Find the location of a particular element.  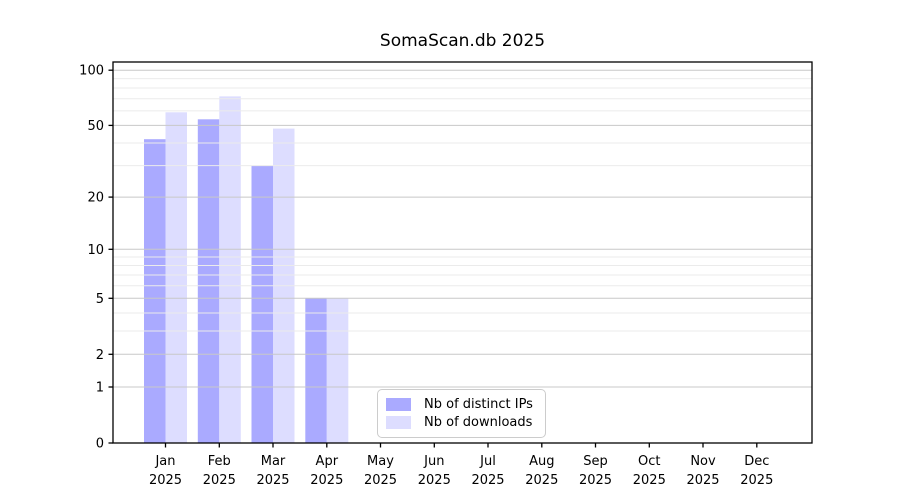

x-tick-label-month: Aug is located at coordinates (541, 461).